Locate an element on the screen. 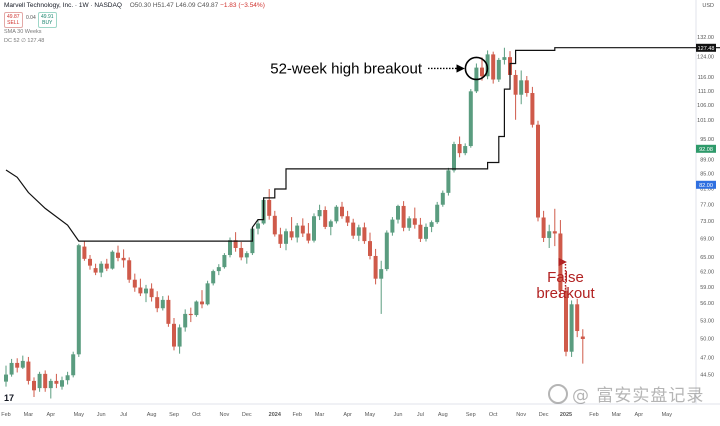  y-tick-label: 77.00 is located at coordinates (707, 205).